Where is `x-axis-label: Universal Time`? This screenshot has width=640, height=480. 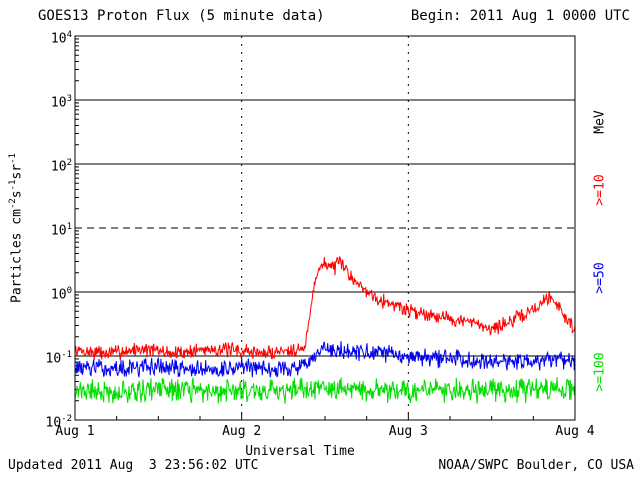
x-axis-label: Universal Time is located at coordinates (300, 451).